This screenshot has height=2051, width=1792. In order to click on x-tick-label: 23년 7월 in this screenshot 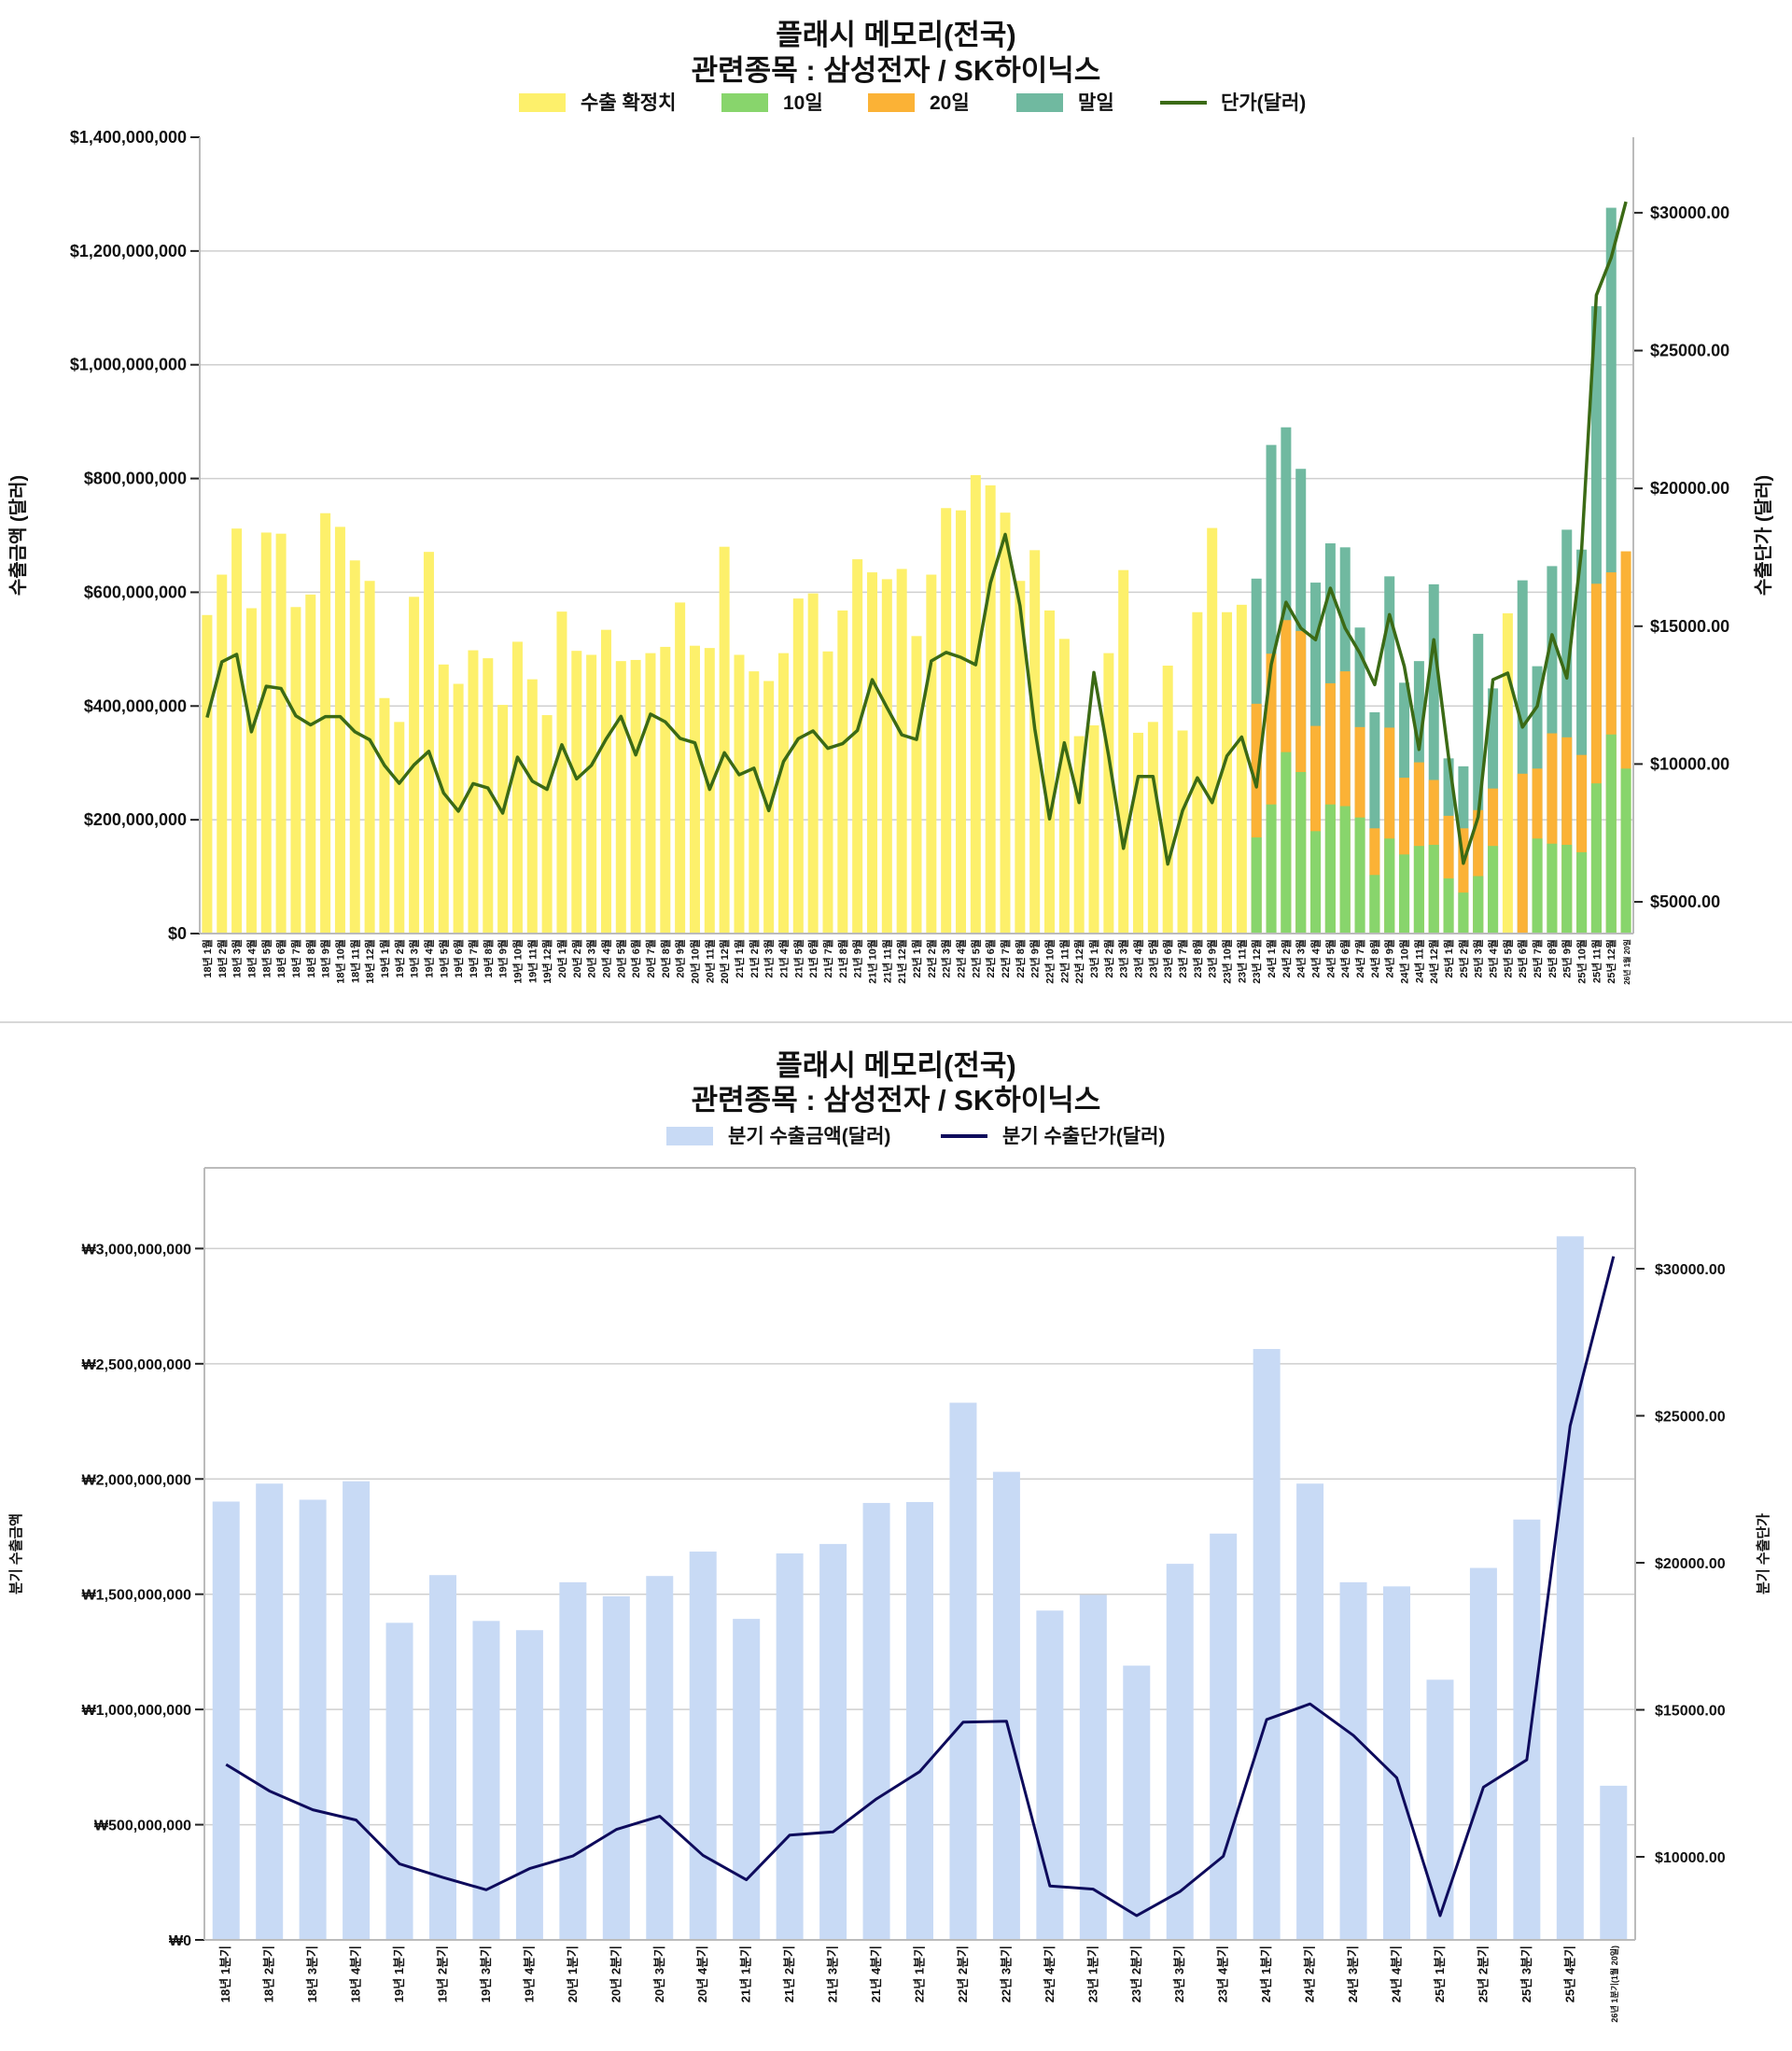, I will do `click(1182, 958)`.